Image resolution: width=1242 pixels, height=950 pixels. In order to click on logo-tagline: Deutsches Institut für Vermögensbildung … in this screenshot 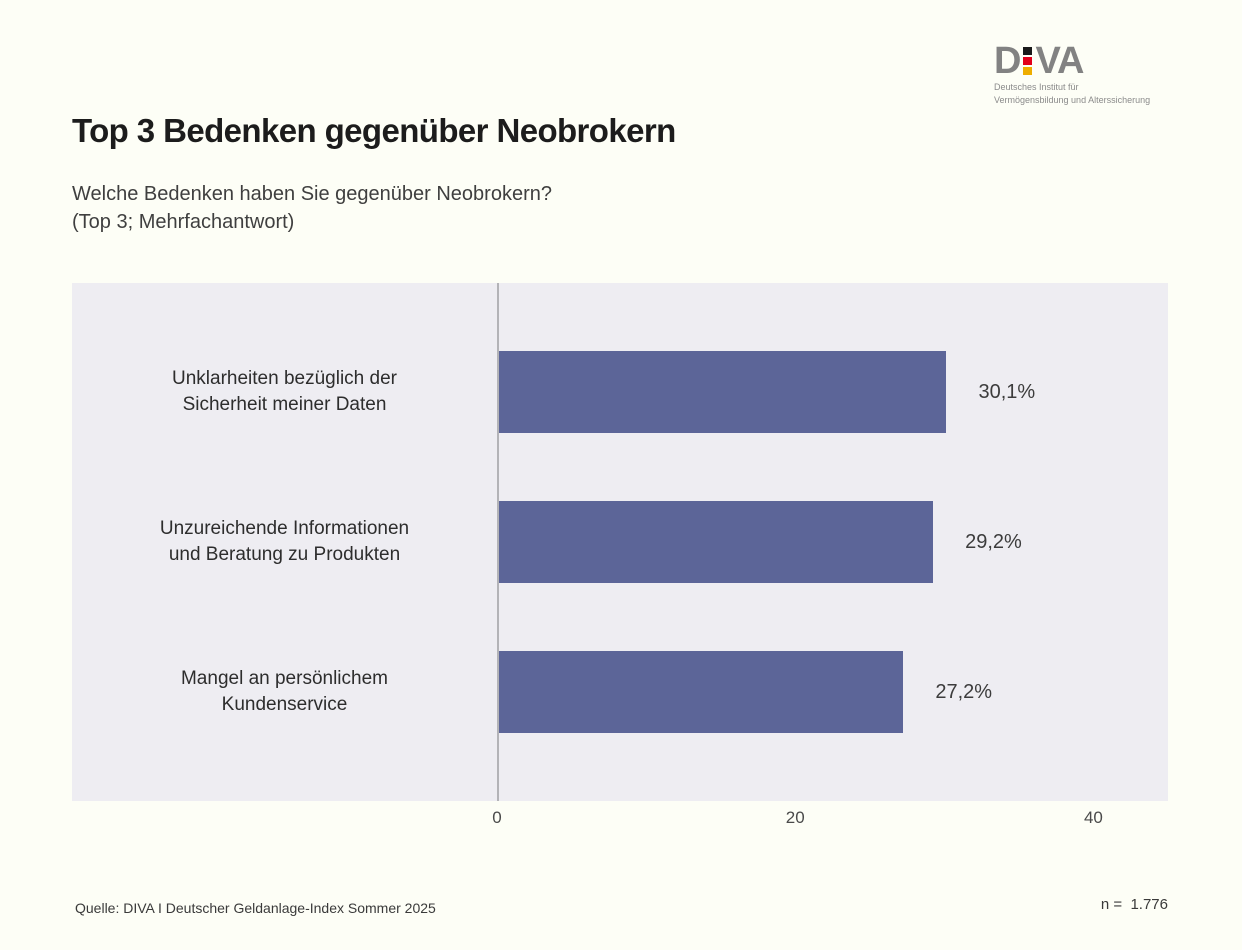, I will do `click(1082, 93)`.